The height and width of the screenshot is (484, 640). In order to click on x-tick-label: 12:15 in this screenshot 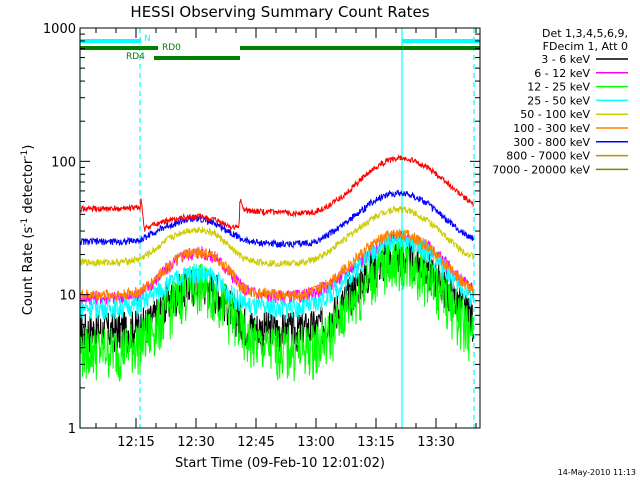, I will do `click(135, 442)`.